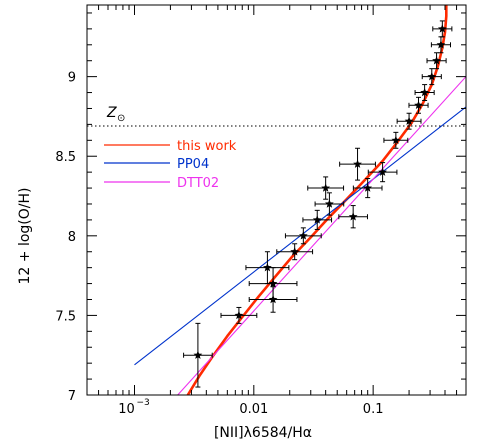 The image size is (481, 446). I want to click on y-tick-label: 7, so click(72, 396).